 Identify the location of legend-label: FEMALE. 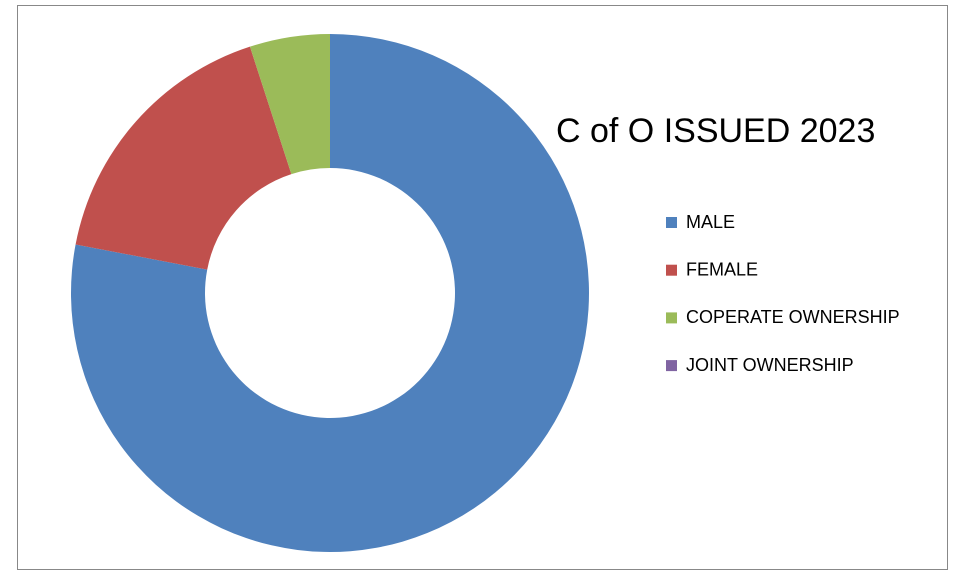
(722, 269).